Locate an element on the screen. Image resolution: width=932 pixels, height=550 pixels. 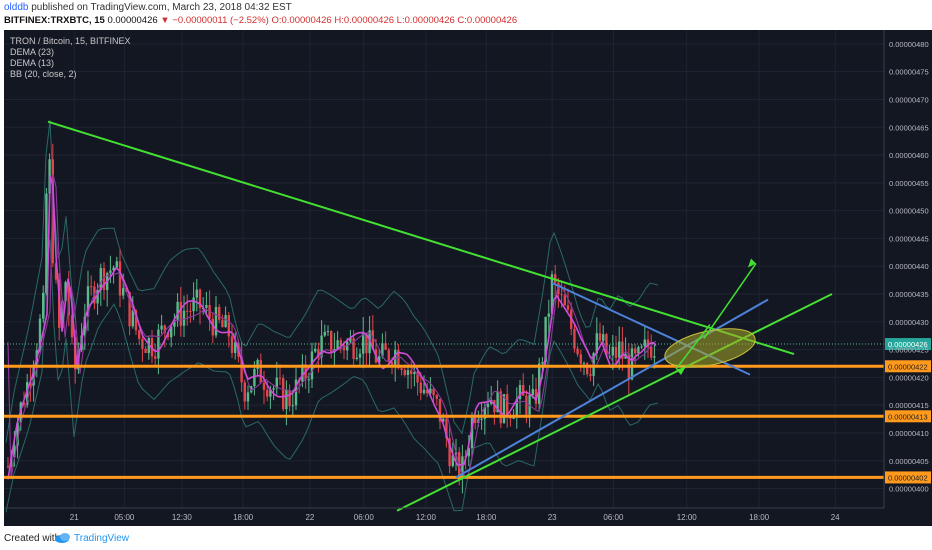
y-tick-label: 0.00000400 is located at coordinates (909, 489).